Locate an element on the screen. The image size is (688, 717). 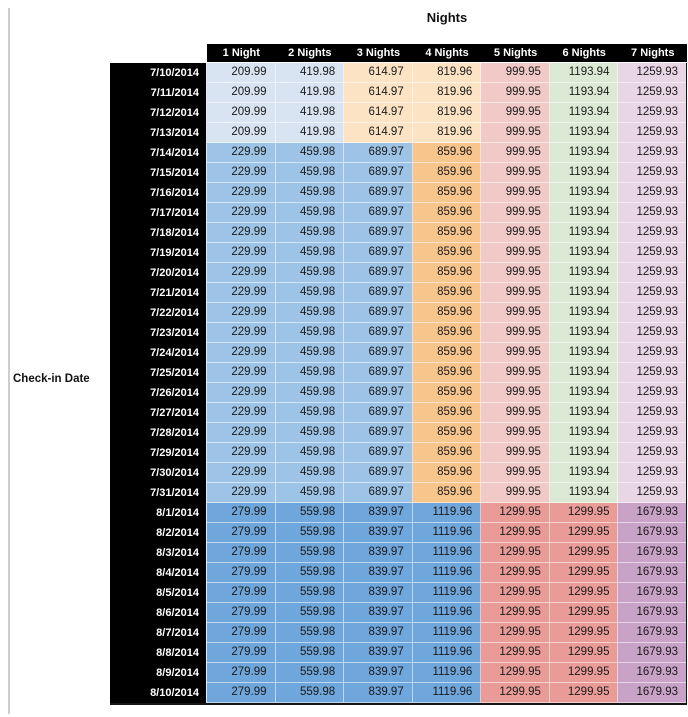
date-cell: 7/14/2014 is located at coordinates (158, 153).